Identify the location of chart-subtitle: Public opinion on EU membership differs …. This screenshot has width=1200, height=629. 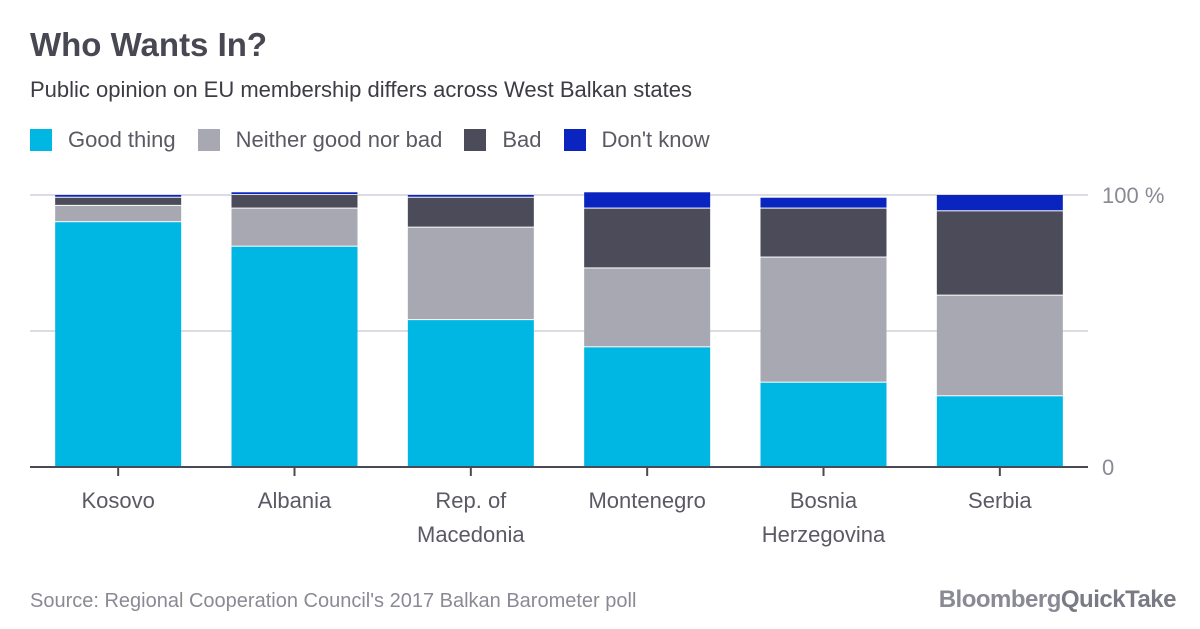
(361, 89).